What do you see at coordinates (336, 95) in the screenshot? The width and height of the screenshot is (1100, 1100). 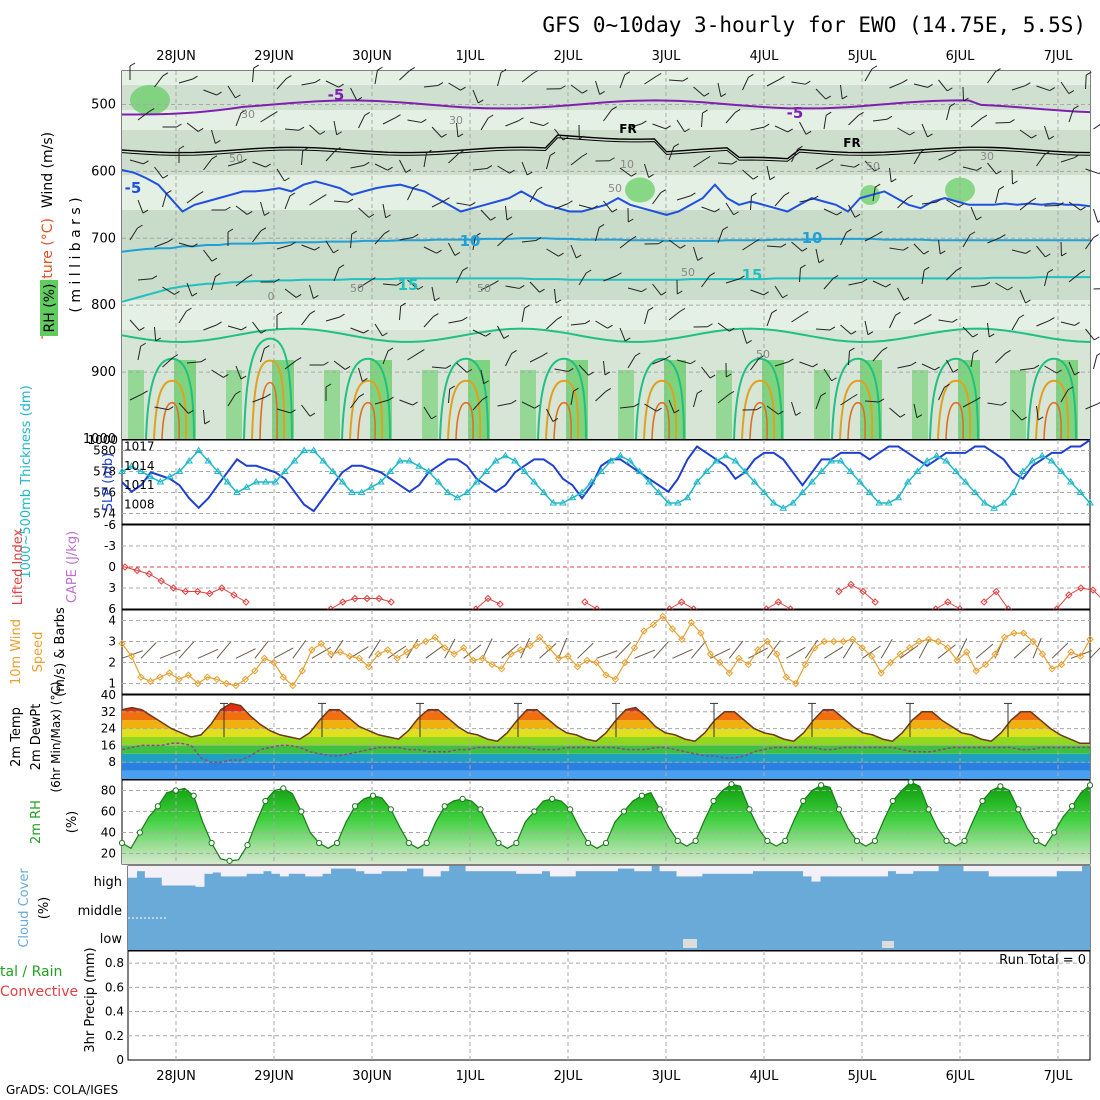 I see `isotherm-label: -5` at bounding box center [336, 95].